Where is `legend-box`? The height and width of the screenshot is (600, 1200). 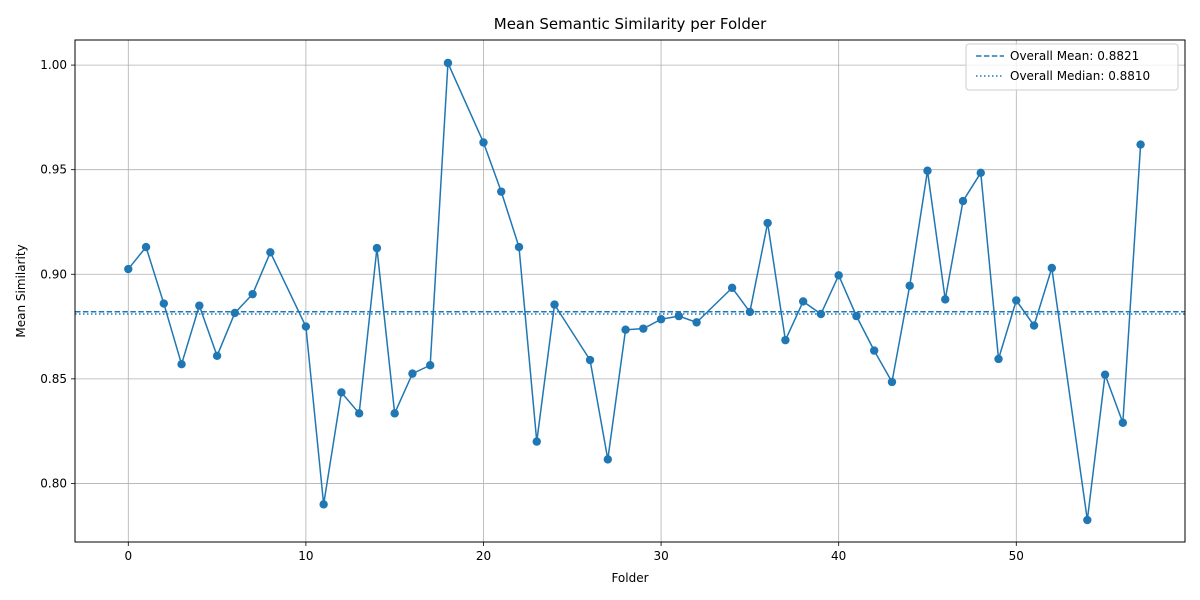 legend-box is located at coordinates (1072, 67).